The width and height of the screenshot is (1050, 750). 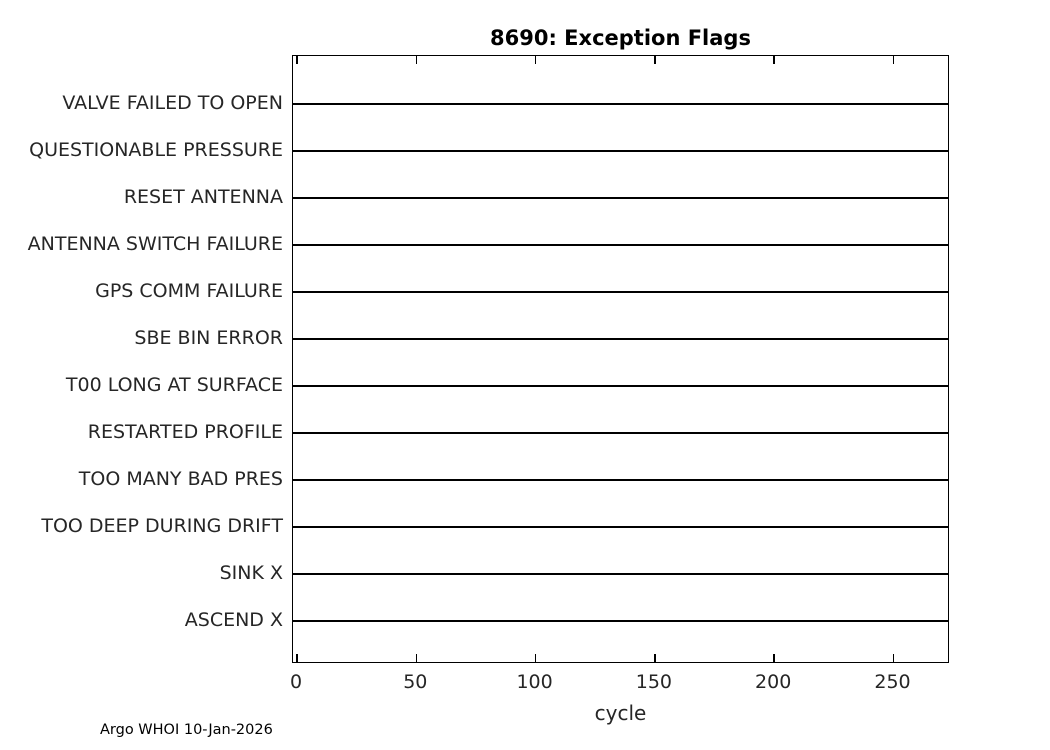 I want to click on x-axis-label: cycle, so click(x=620, y=713).